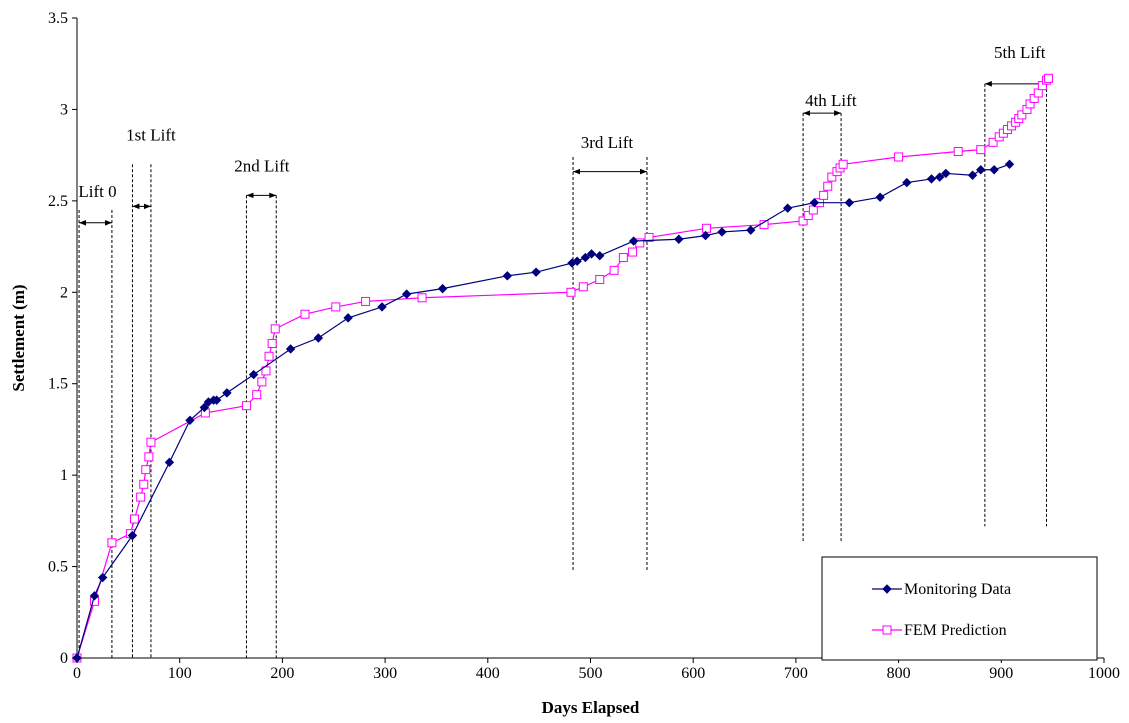  Describe the element at coordinates (282, 673) in the screenshot. I see `x-tick-label: 200` at that location.